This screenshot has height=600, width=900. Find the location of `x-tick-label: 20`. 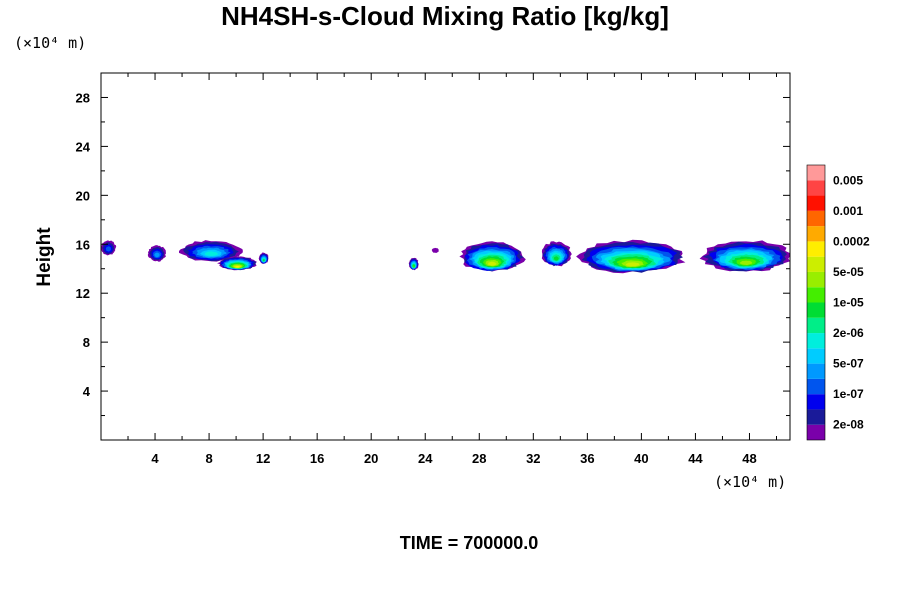

x-tick-label: 20 is located at coordinates (371, 458).